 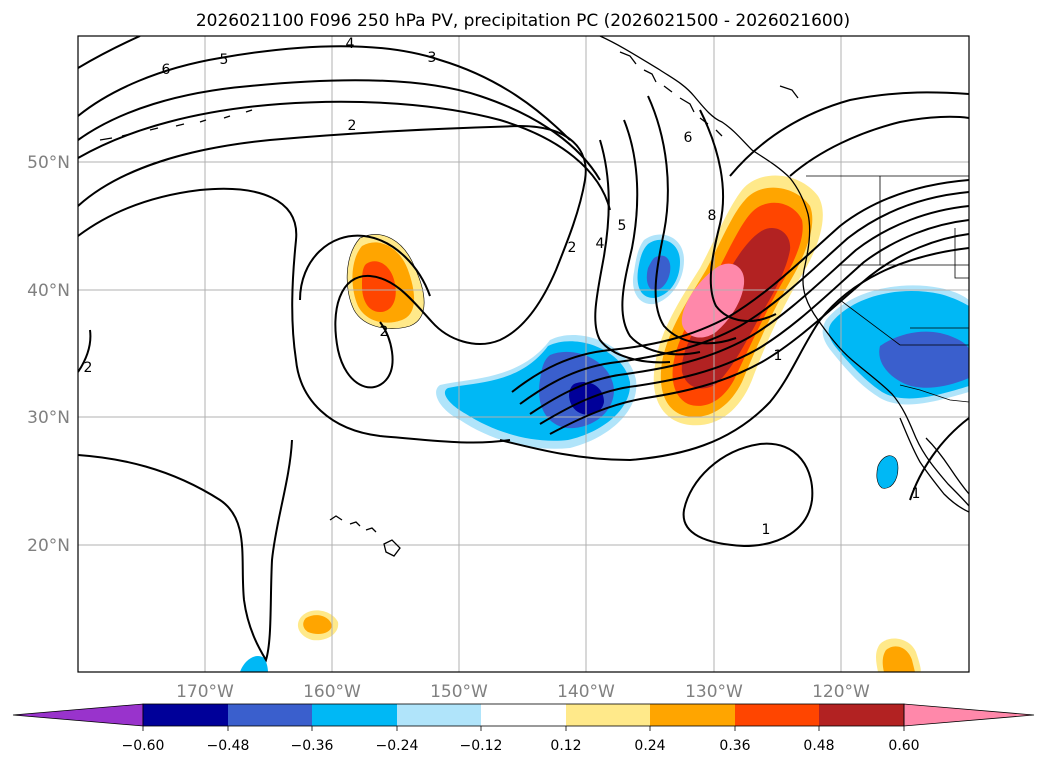 I want to click on colorbar-tick-label: −0.48, so click(x=228, y=746).